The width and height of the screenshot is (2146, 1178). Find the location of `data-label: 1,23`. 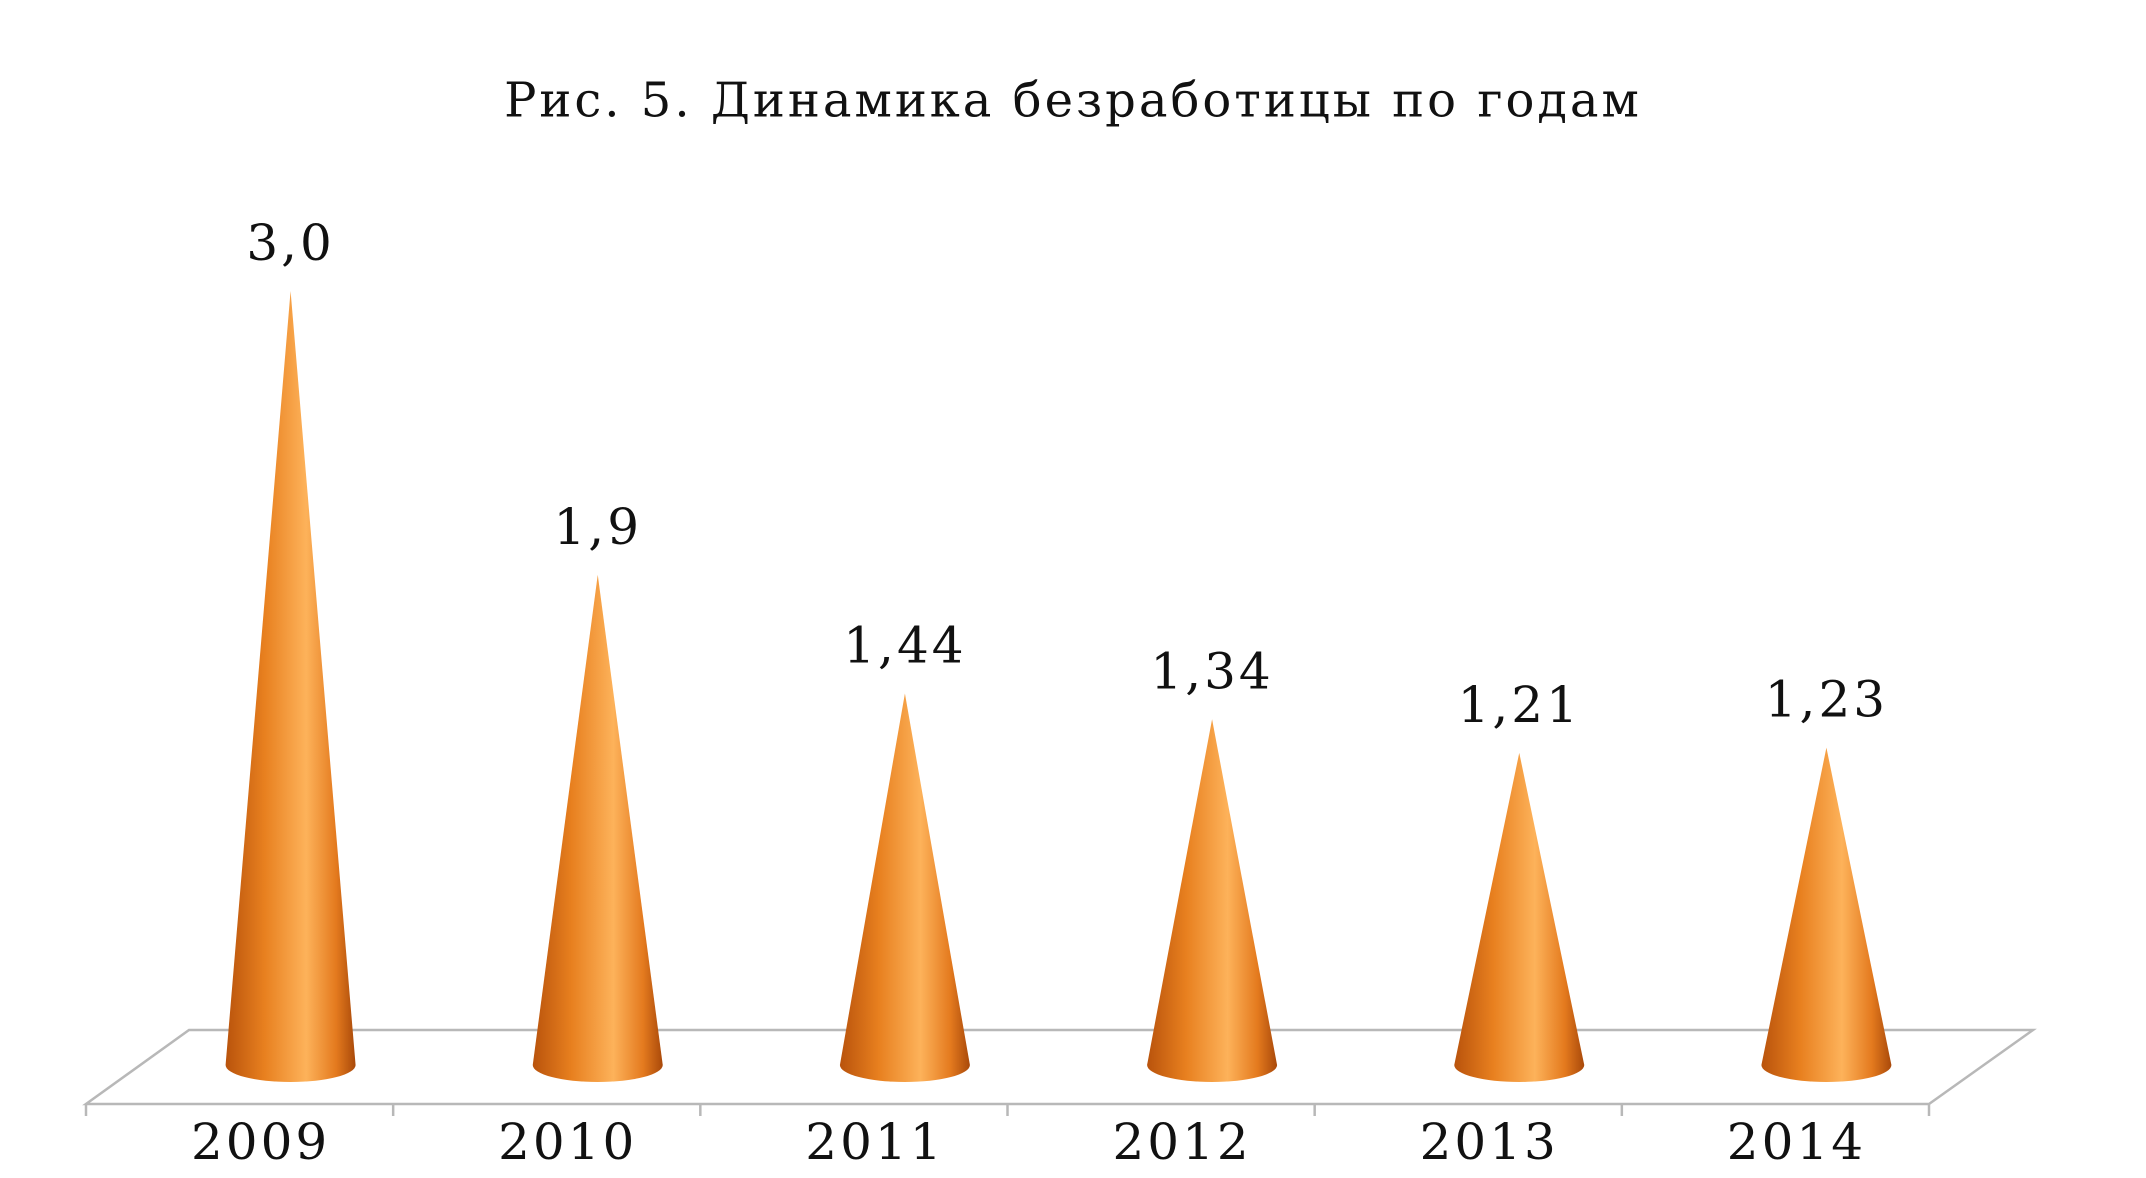

data-label: 1,23 is located at coordinates (1826, 700).